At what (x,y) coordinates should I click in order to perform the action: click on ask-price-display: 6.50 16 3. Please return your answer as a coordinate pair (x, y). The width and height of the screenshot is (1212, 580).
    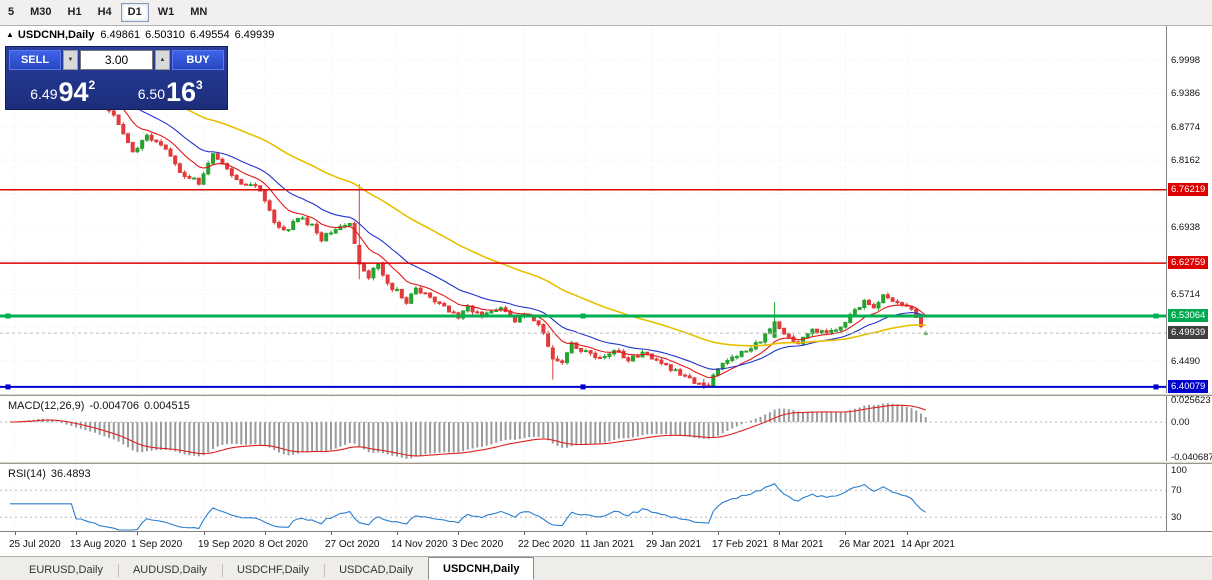
    Looking at the image, I should click on (171, 88).